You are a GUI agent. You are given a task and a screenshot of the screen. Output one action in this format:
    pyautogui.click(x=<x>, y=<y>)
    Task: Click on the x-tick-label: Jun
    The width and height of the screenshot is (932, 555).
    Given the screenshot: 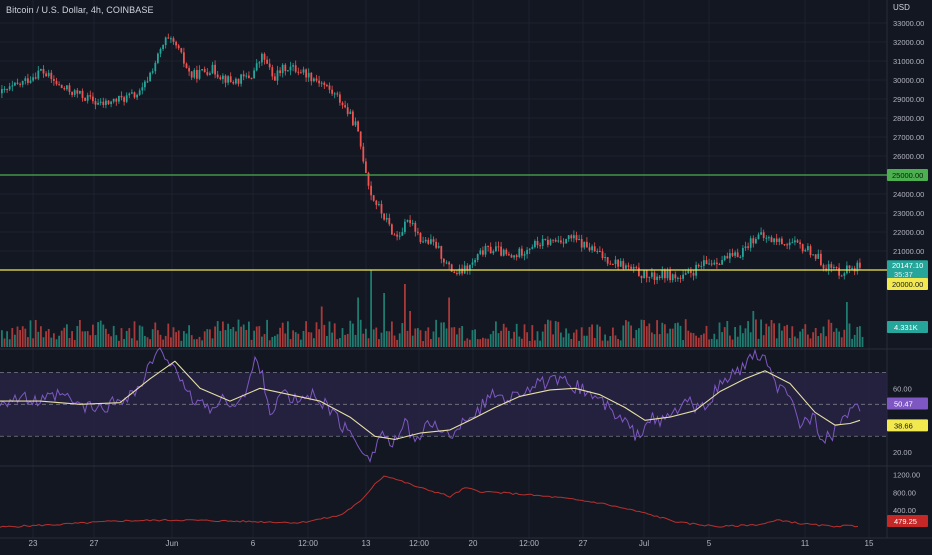 What is the action you would take?
    pyautogui.click(x=172, y=543)
    